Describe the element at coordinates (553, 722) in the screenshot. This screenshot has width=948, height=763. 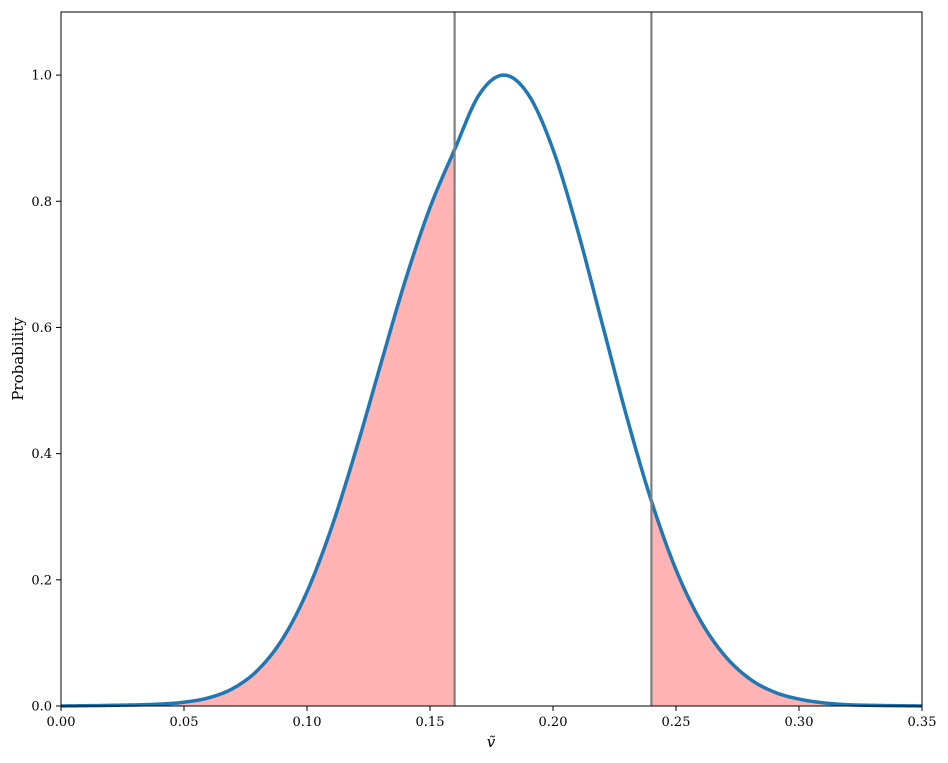
I see `x-tick-label: 0.20` at that location.